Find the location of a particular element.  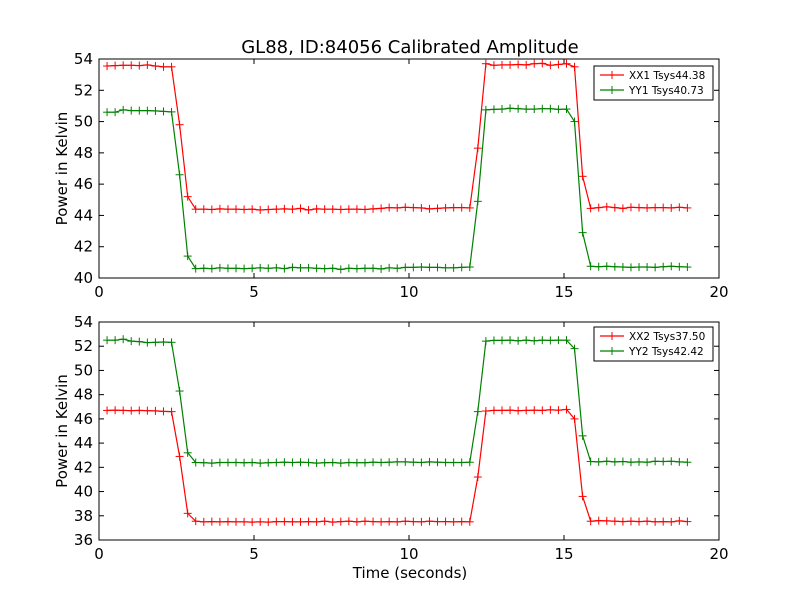

y-axis-label: Power in Kelvin is located at coordinates (62, 431).